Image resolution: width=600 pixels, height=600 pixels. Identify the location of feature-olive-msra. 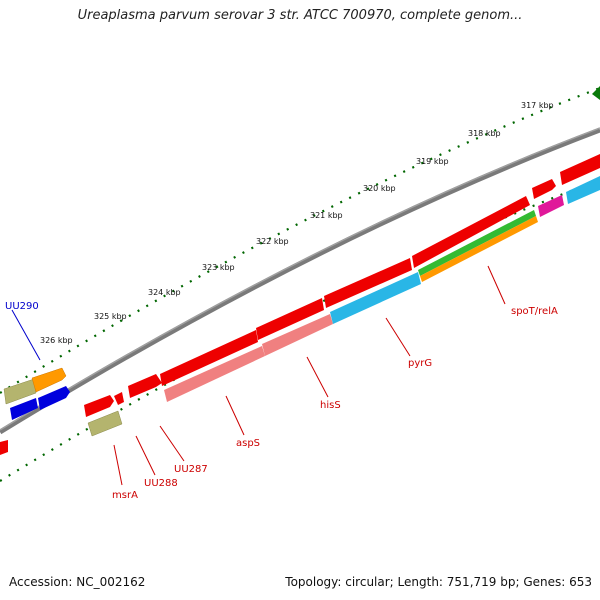
(105, 423).